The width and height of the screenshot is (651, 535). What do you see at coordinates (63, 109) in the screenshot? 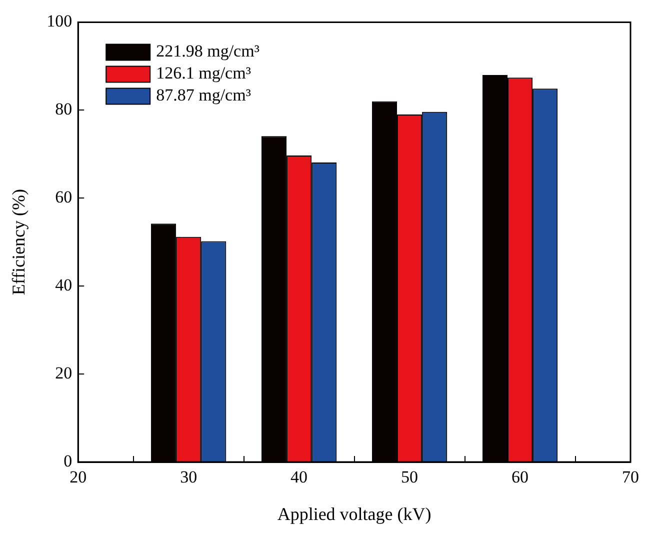
I see `y-tick-label: 80` at bounding box center [63, 109].